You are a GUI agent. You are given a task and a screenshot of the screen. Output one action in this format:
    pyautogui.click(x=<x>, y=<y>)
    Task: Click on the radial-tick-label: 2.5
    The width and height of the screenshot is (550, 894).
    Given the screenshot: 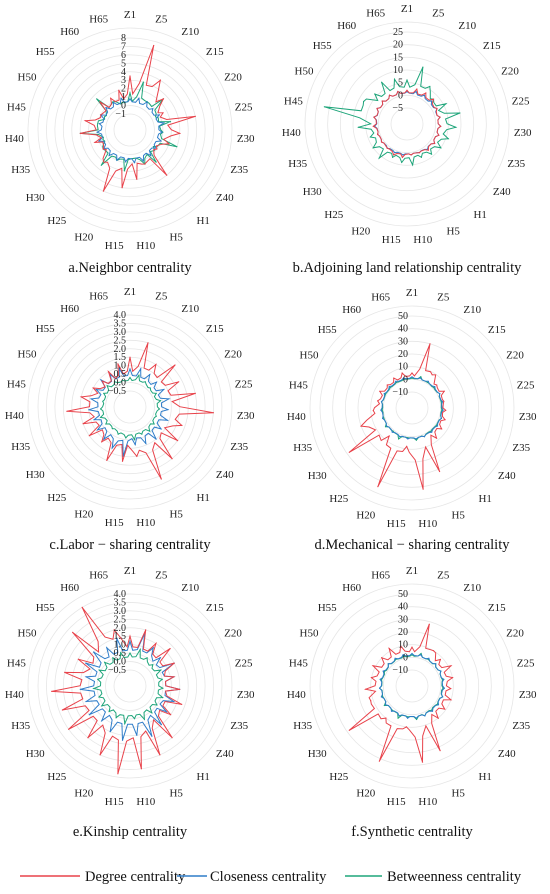 What is the action you would take?
    pyautogui.click(x=120, y=340)
    